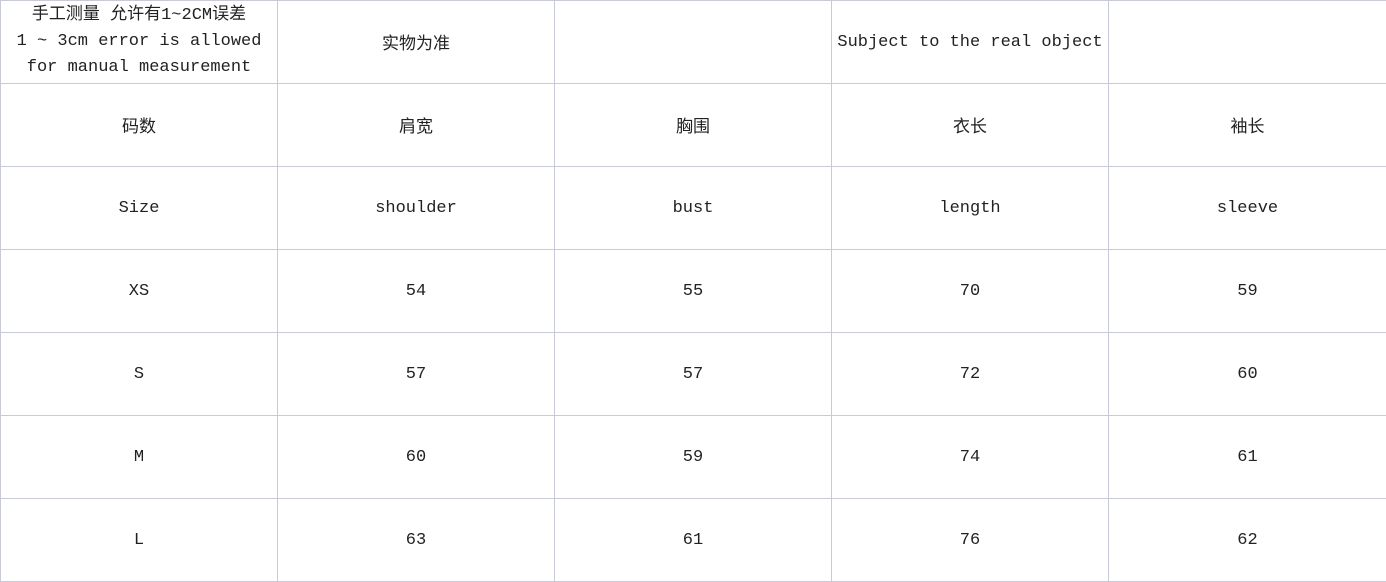  What do you see at coordinates (139, 291) in the screenshot?
I see `value-cell: XS` at bounding box center [139, 291].